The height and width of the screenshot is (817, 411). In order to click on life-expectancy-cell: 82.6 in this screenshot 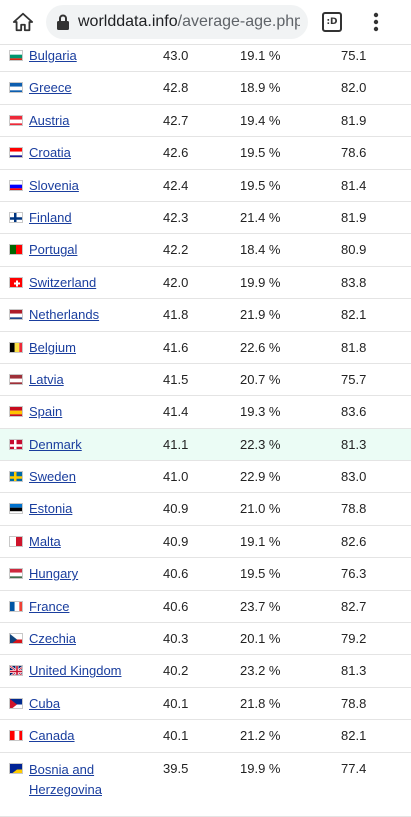, I will do `click(354, 541)`.